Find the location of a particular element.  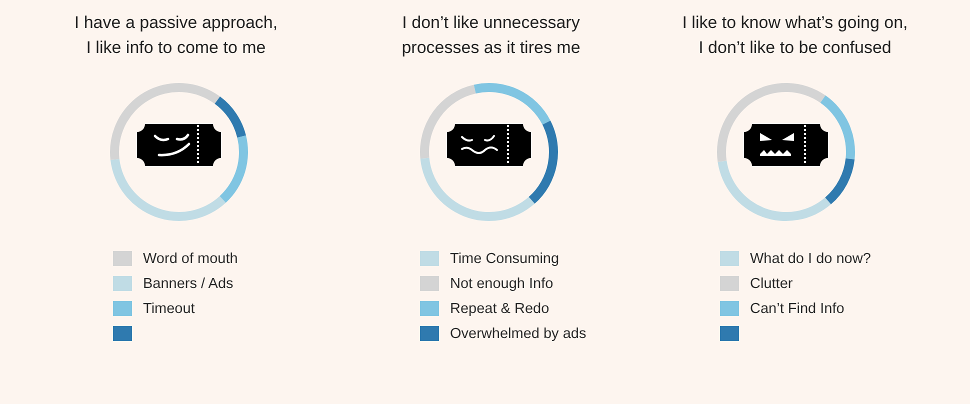

legend-label: Not enough Info is located at coordinates (502, 284).